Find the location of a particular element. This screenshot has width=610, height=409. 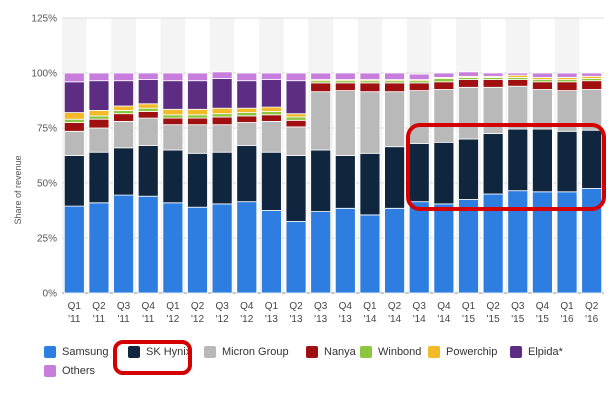

legend-item-sk-hynix: SK Hynix is located at coordinates (159, 352).